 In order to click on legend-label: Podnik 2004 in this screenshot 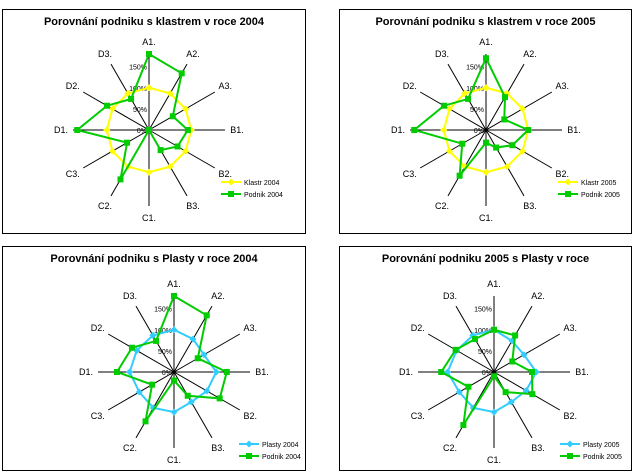, I will do `click(263, 195)`.